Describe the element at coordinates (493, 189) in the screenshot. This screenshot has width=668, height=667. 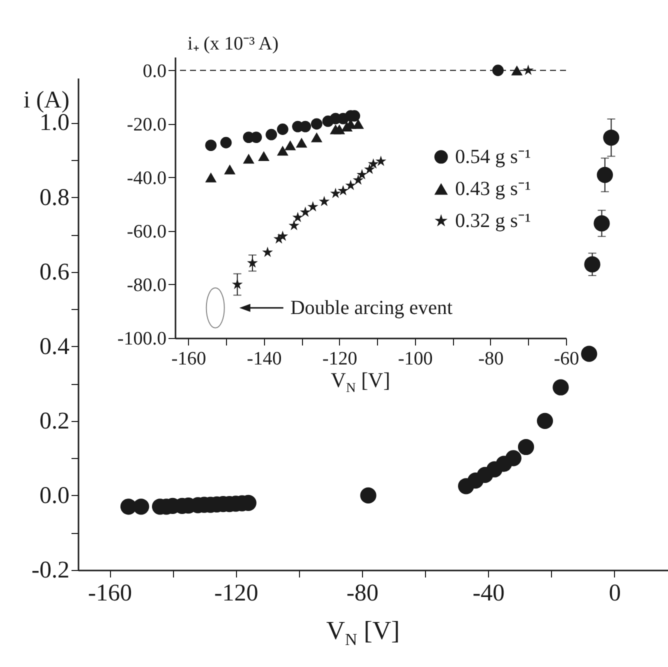
I see `legend-label: 0.43 g s⁻¹` at that location.